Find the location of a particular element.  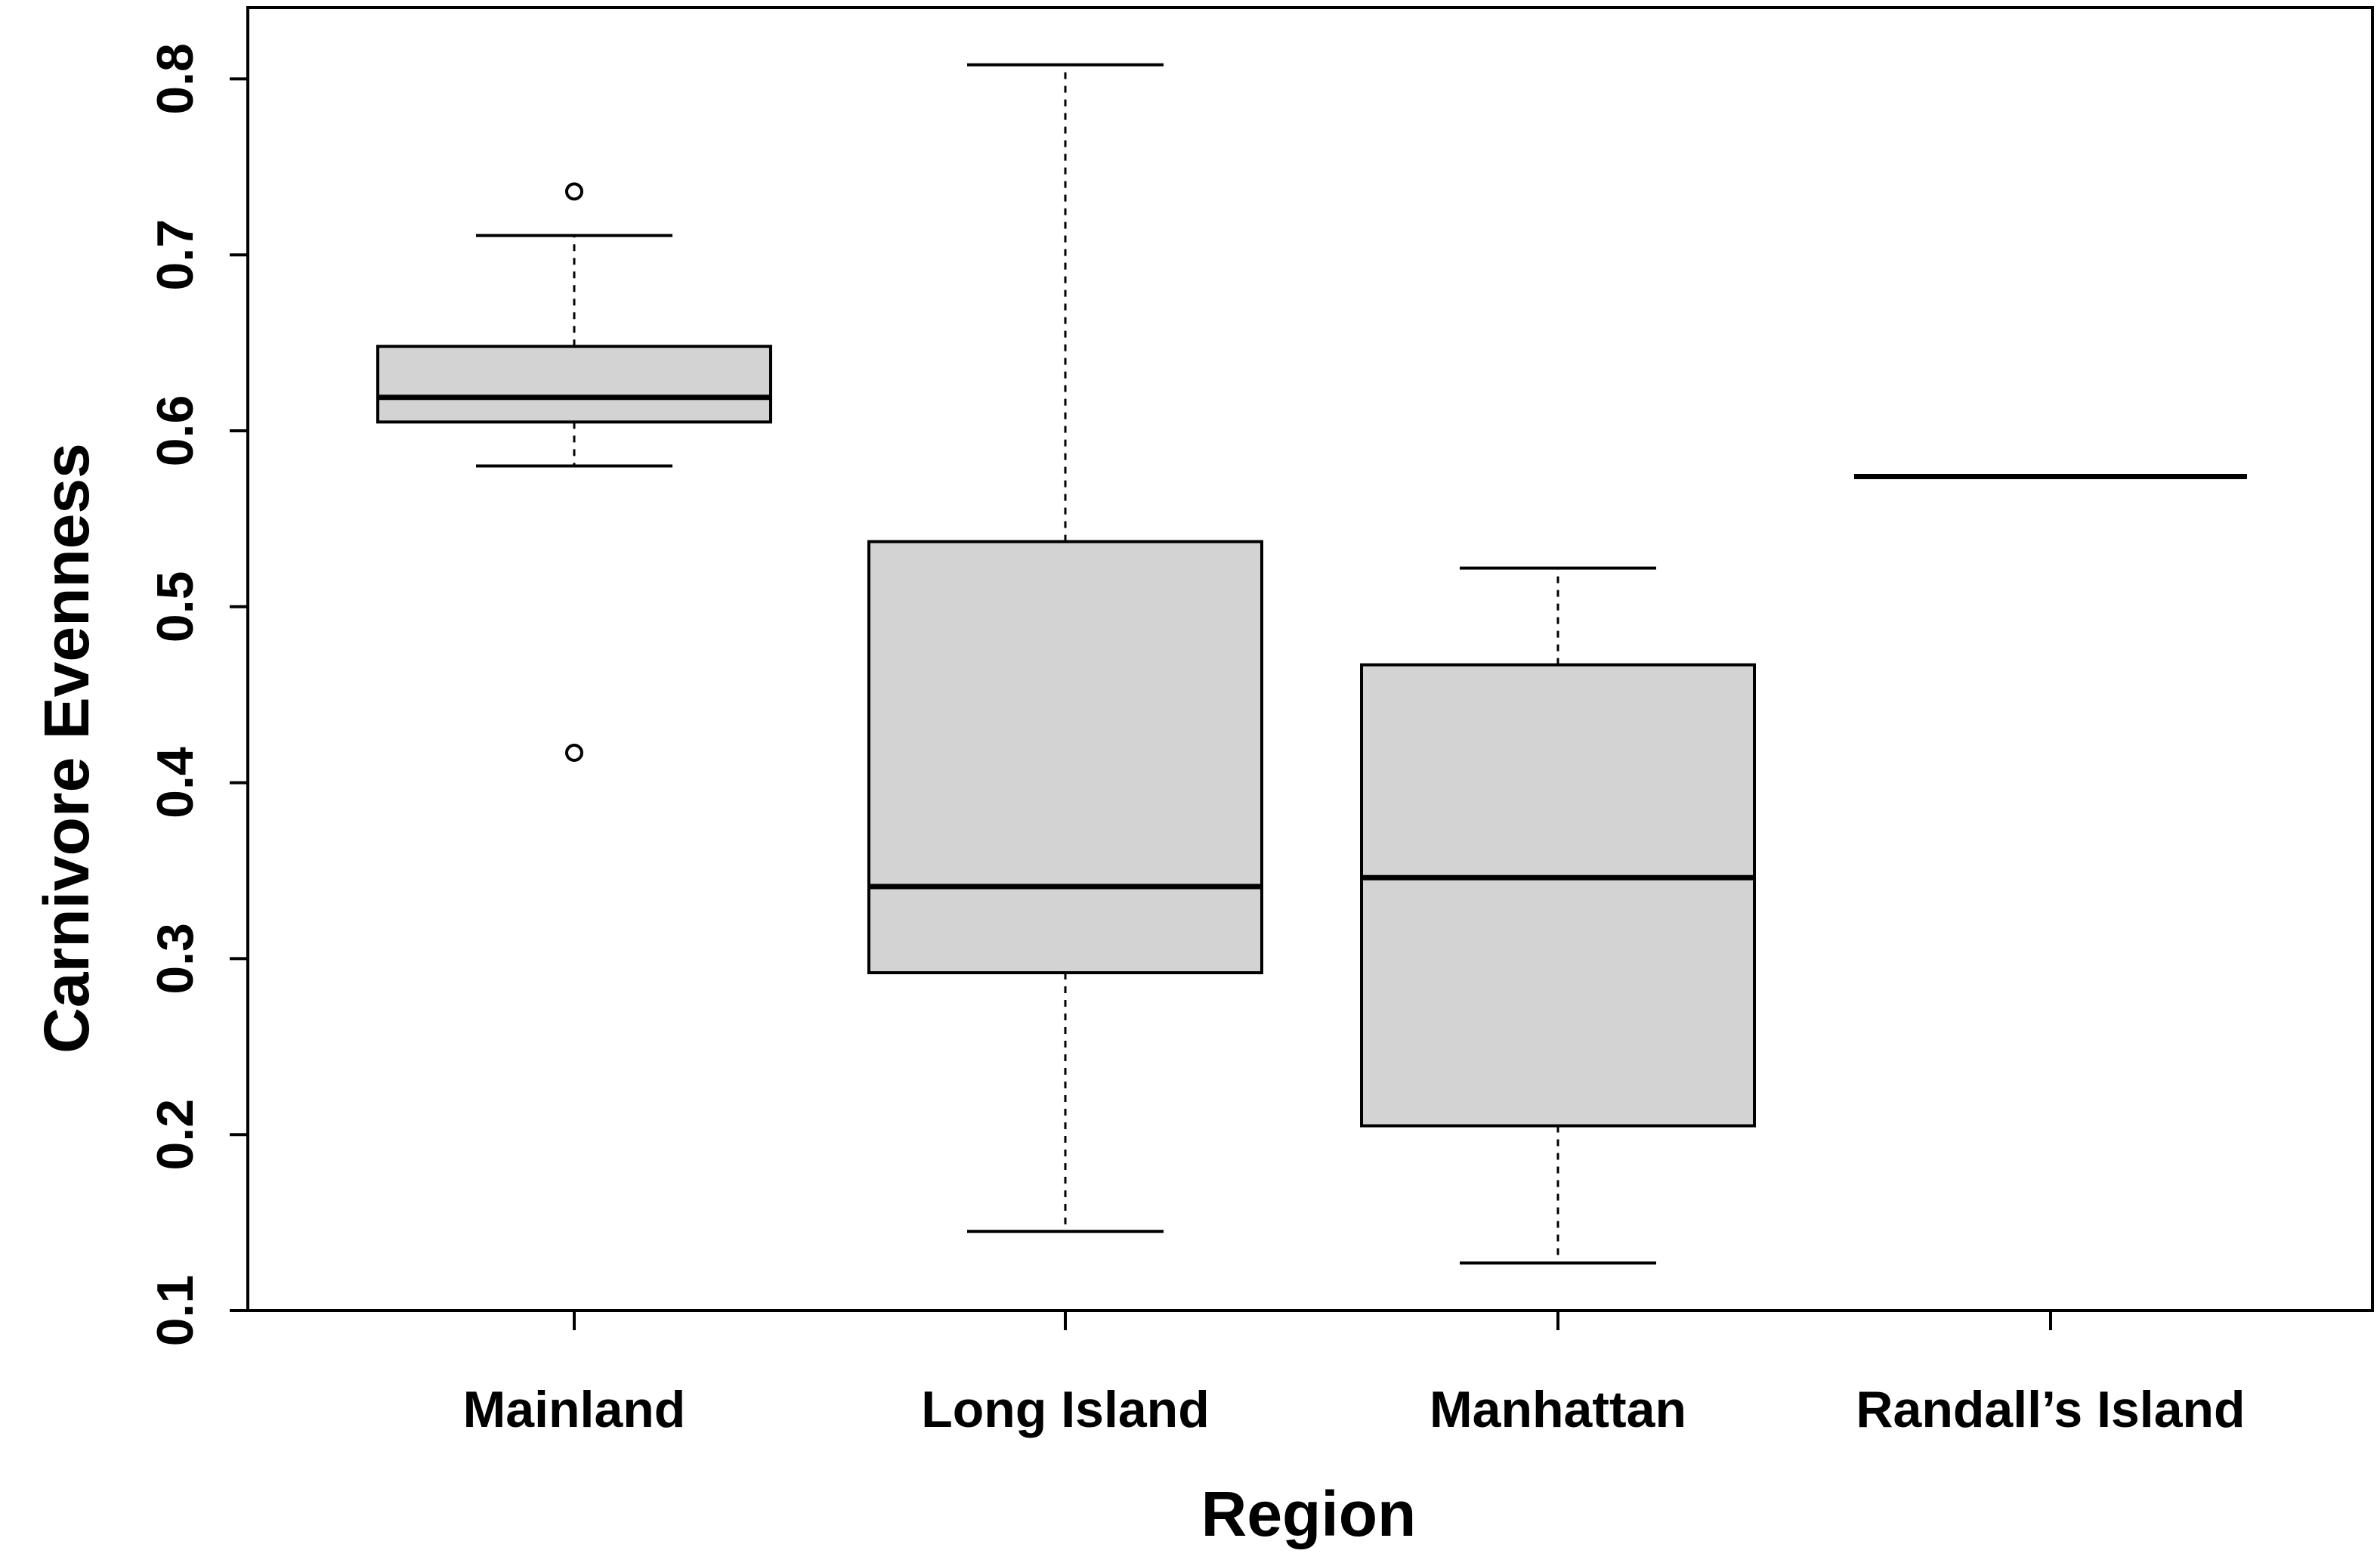

x-tick-label: Randall’s Island is located at coordinates (2050, 1409).